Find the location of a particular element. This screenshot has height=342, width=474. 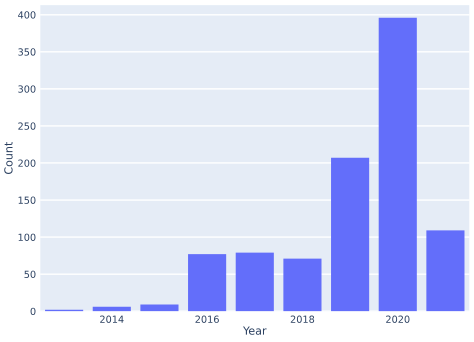

x-tick-label: 2016 is located at coordinates (207, 319).